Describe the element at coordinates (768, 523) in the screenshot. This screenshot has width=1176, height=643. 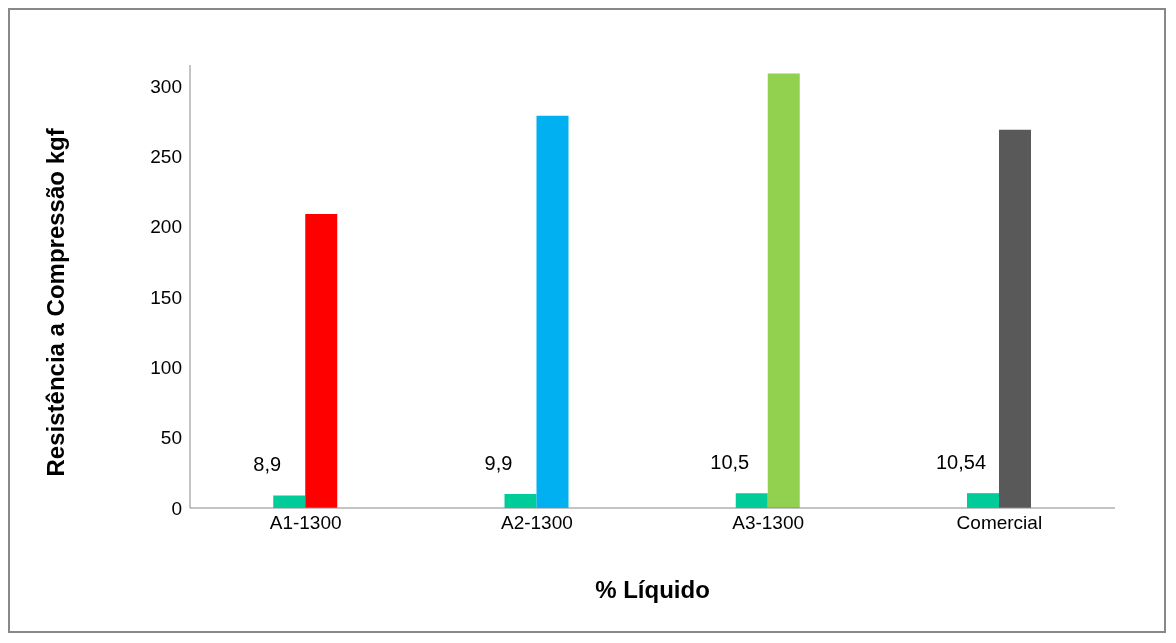
I see `x-tick-label: A3-1300` at that location.